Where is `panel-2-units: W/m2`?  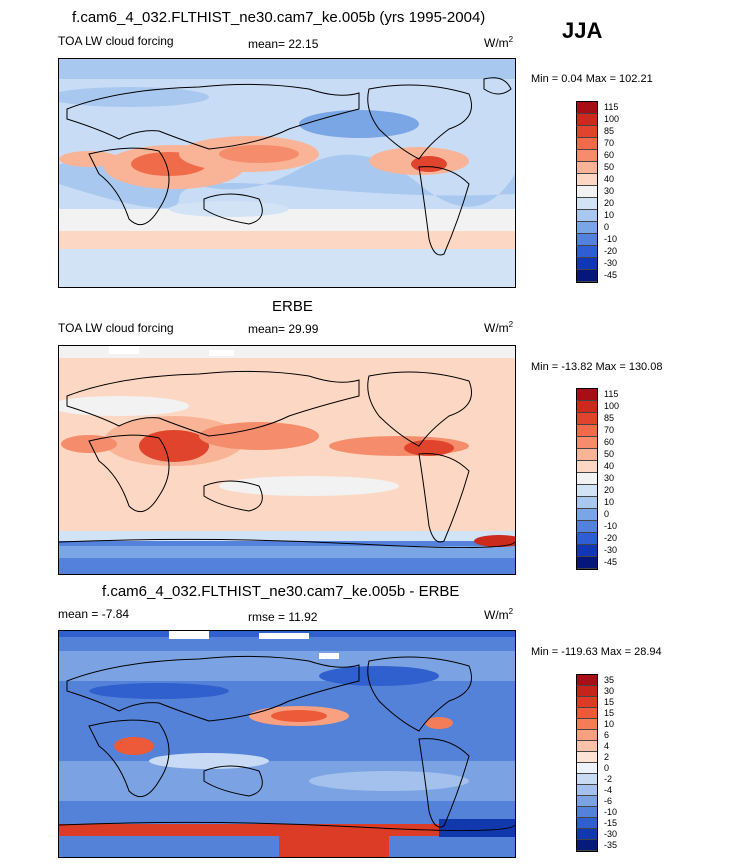 panel-2-units: W/m2 is located at coordinates (499, 327).